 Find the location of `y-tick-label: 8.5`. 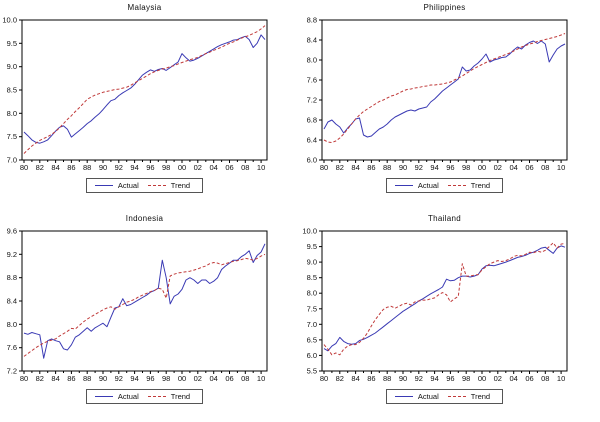

y-tick-label: 8.5 is located at coordinates (12, 90).